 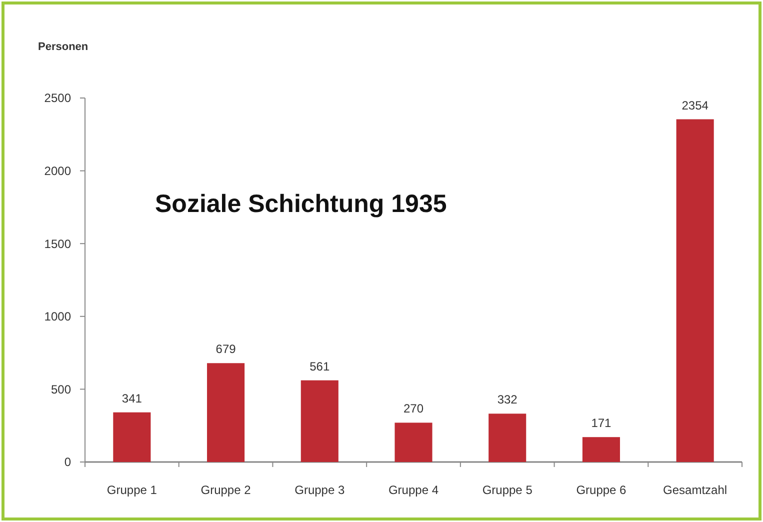 What do you see at coordinates (301, 204) in the screenshot?
I see `text: Soziale Schichtung 1935` at bounding box center [301, 204].